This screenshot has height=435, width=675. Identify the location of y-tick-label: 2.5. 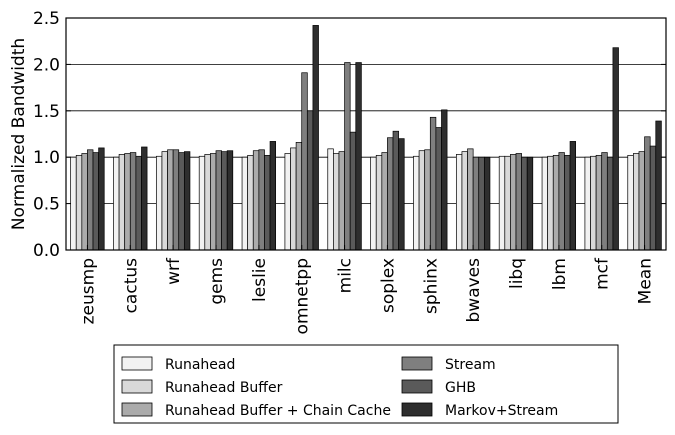
(46, 19).